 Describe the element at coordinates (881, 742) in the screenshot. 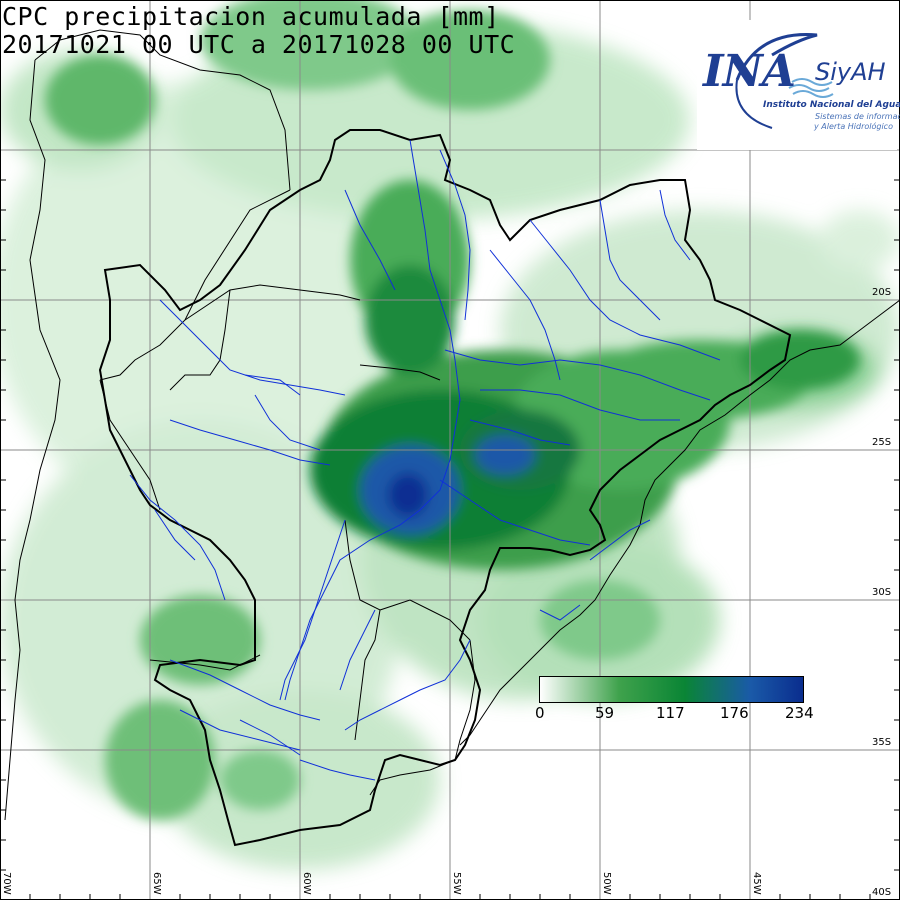

I see `lat-label-35s: 35S` at that location.